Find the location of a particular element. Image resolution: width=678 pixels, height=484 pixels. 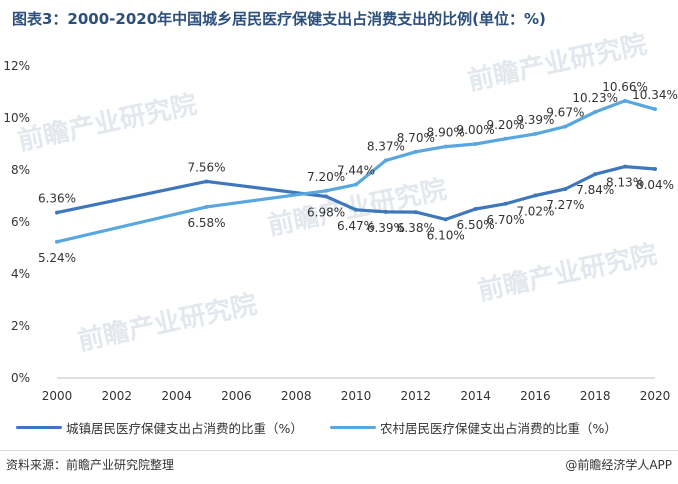

data-label: 6.10% is located at coordinates (446, 235).